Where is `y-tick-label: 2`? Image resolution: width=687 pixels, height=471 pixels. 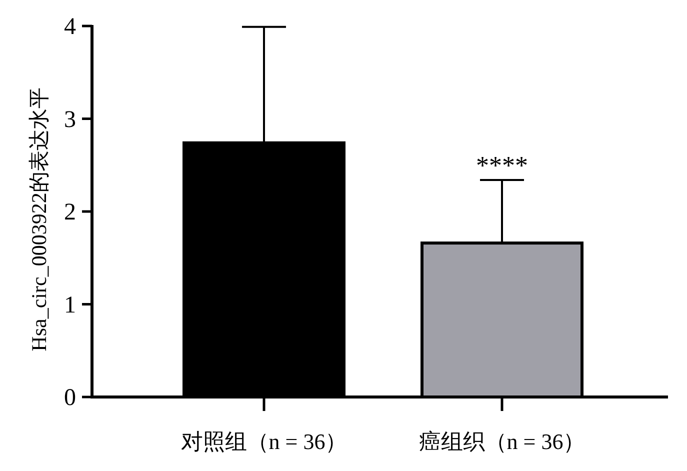
y-tick-label: 2 is located at coordinates (70, 213).